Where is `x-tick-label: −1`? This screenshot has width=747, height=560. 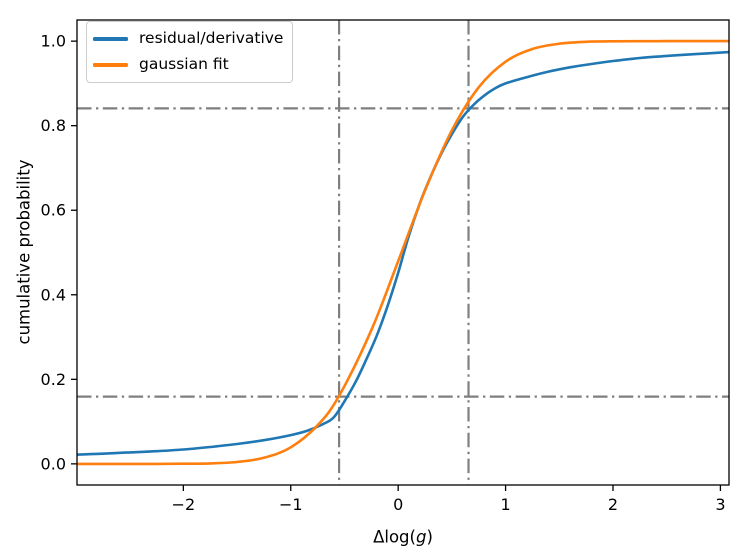
x-tick-label: −1 is located at coordinates (291, 504).